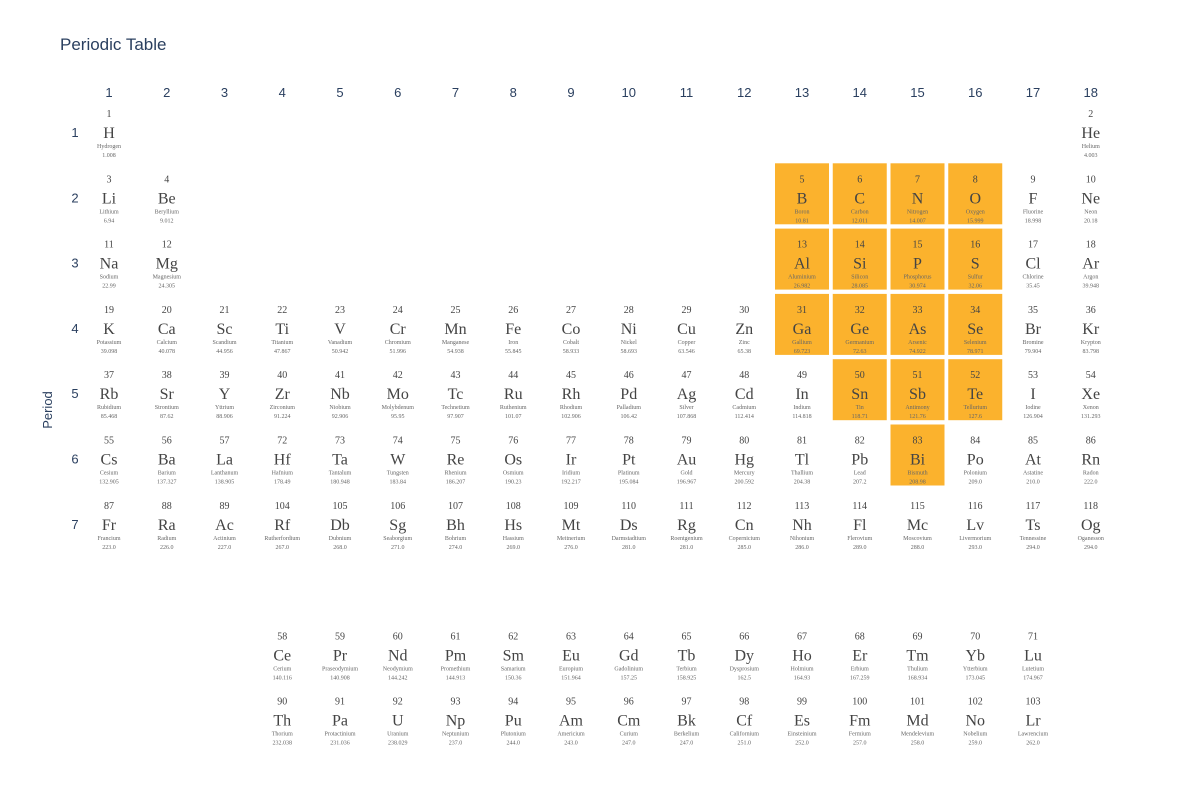 The width and height of the screenshot is (1200, 800). What do you see at coordinates (571, 744) in the screenshot?
I see `atomic-mass: 243.0` at bounding box center [571, 744].